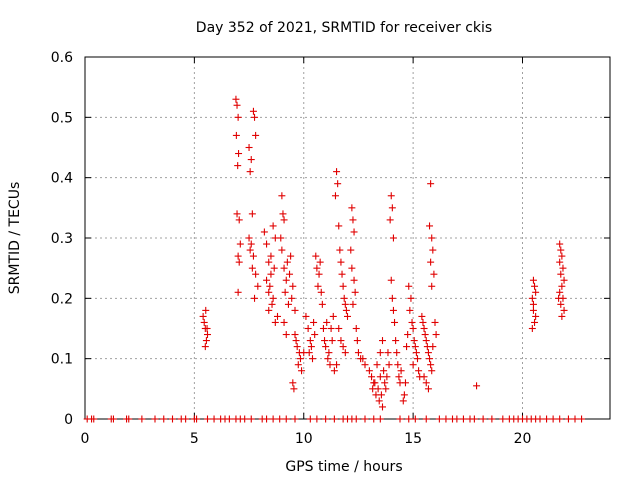 The image size is (640, 480). What do you see at coordinates (85, 439) in the screenshot?
I see `x-tick-label: 0` at bounding box center [85, 439].